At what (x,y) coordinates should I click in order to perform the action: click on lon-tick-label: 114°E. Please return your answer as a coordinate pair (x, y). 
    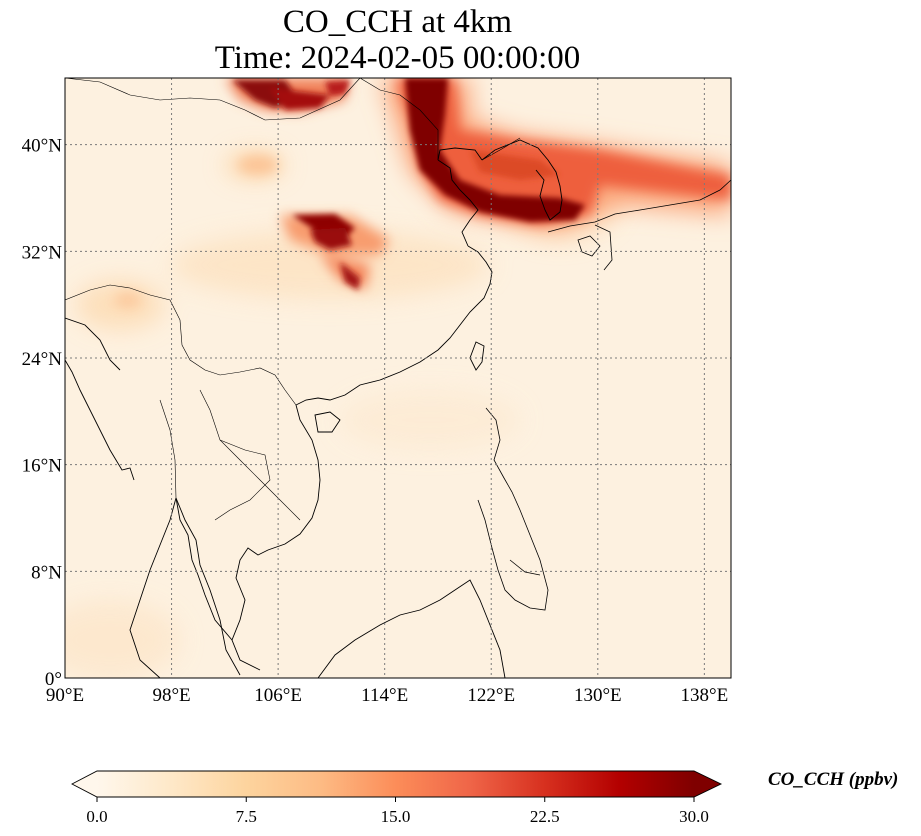
    Looking at the image, I should click on (384, 695).